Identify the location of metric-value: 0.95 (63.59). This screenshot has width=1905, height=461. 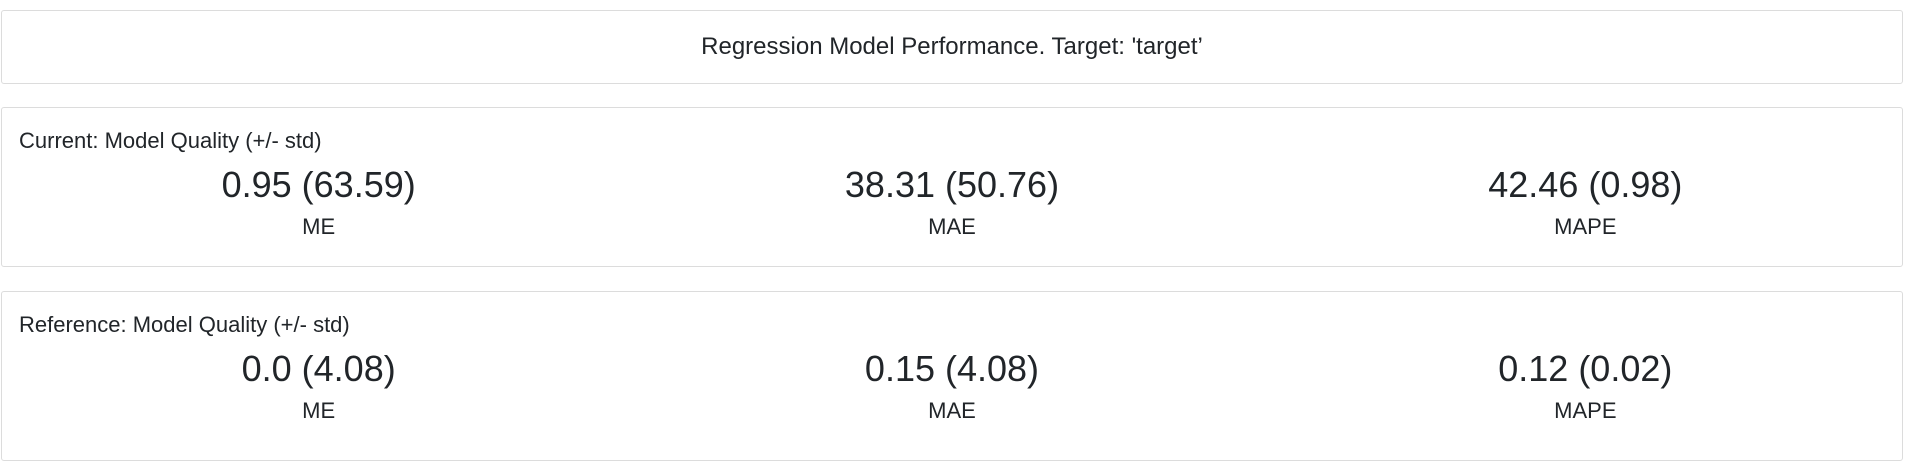
(318, 184).